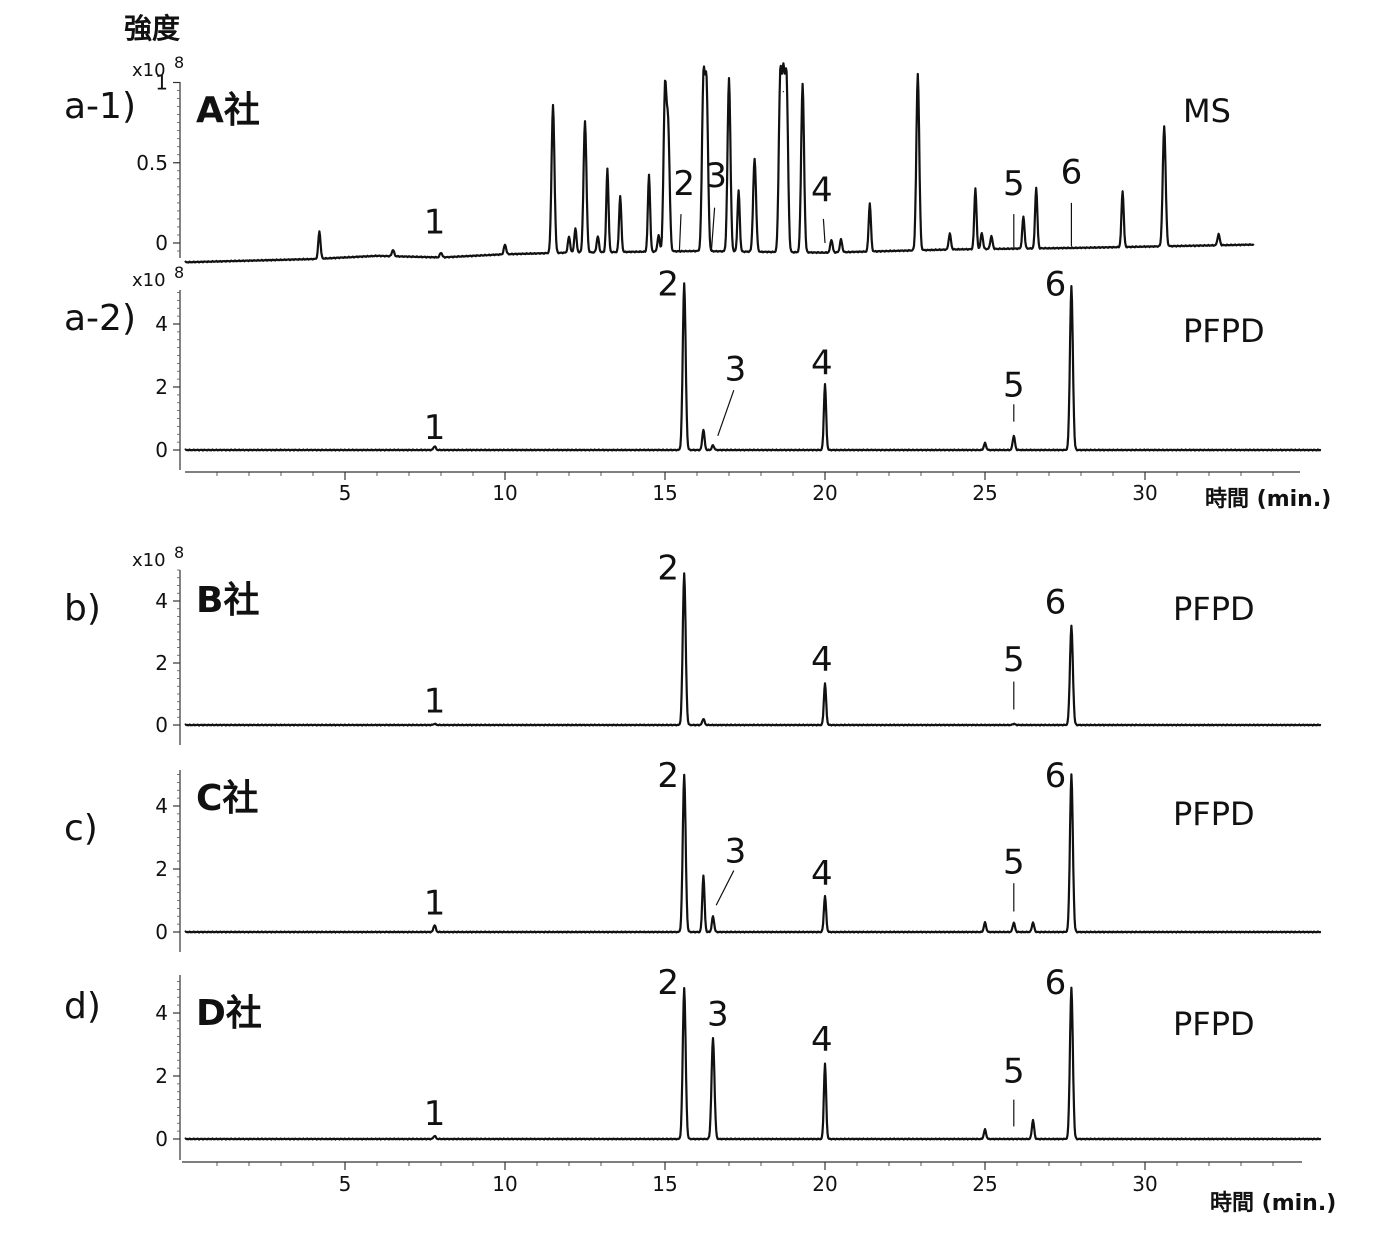 This screenshot has height=1234, width=1400. I want to click on x-tick-label: 20, so click(824, 1184).